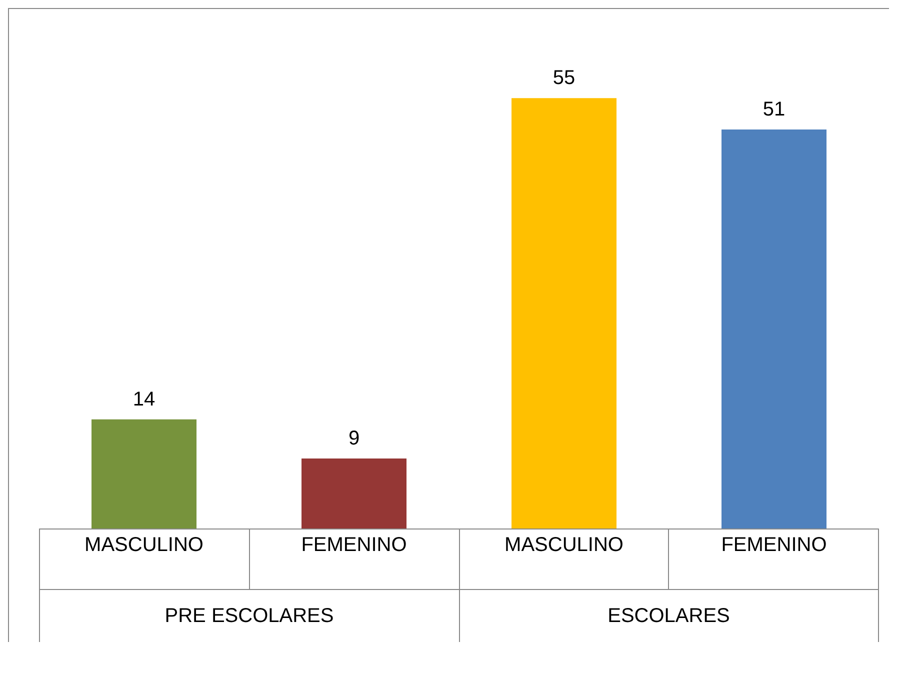 The image size is (906, 687). Describe the element at coordinates (354, 439) in the screenshot. I see `data-label: 9` at that location.